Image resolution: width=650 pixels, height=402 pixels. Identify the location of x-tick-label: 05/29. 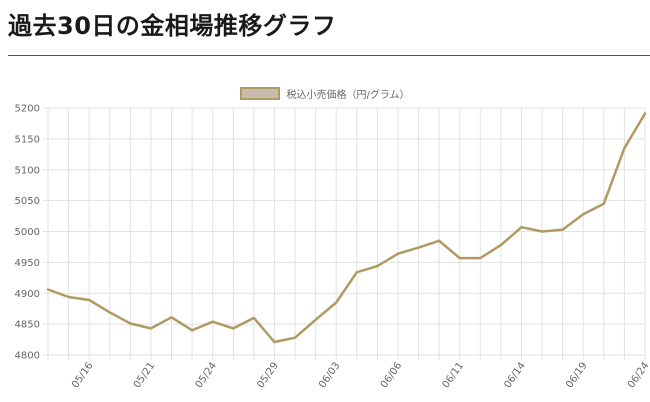
(268, 375).